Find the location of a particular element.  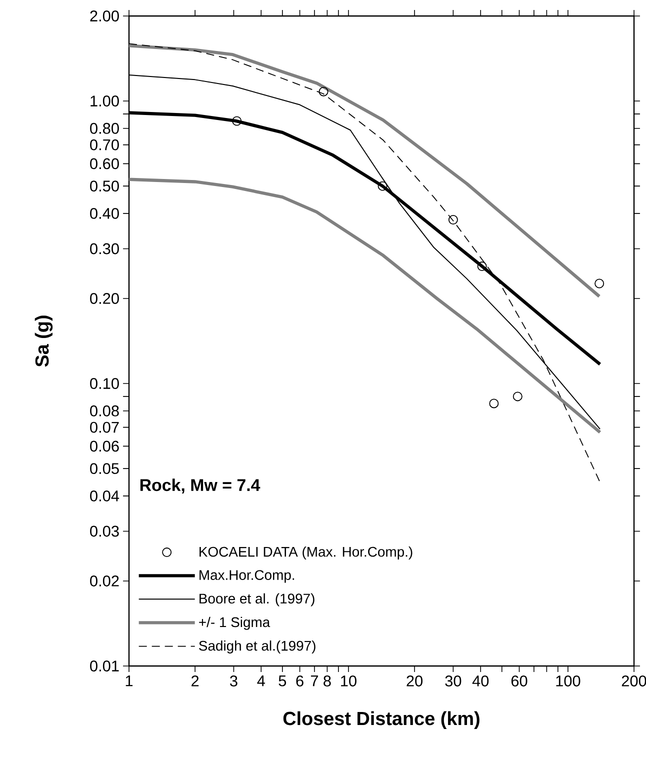

y-tick-label: 0.01 is located at coordinates (104, 666).